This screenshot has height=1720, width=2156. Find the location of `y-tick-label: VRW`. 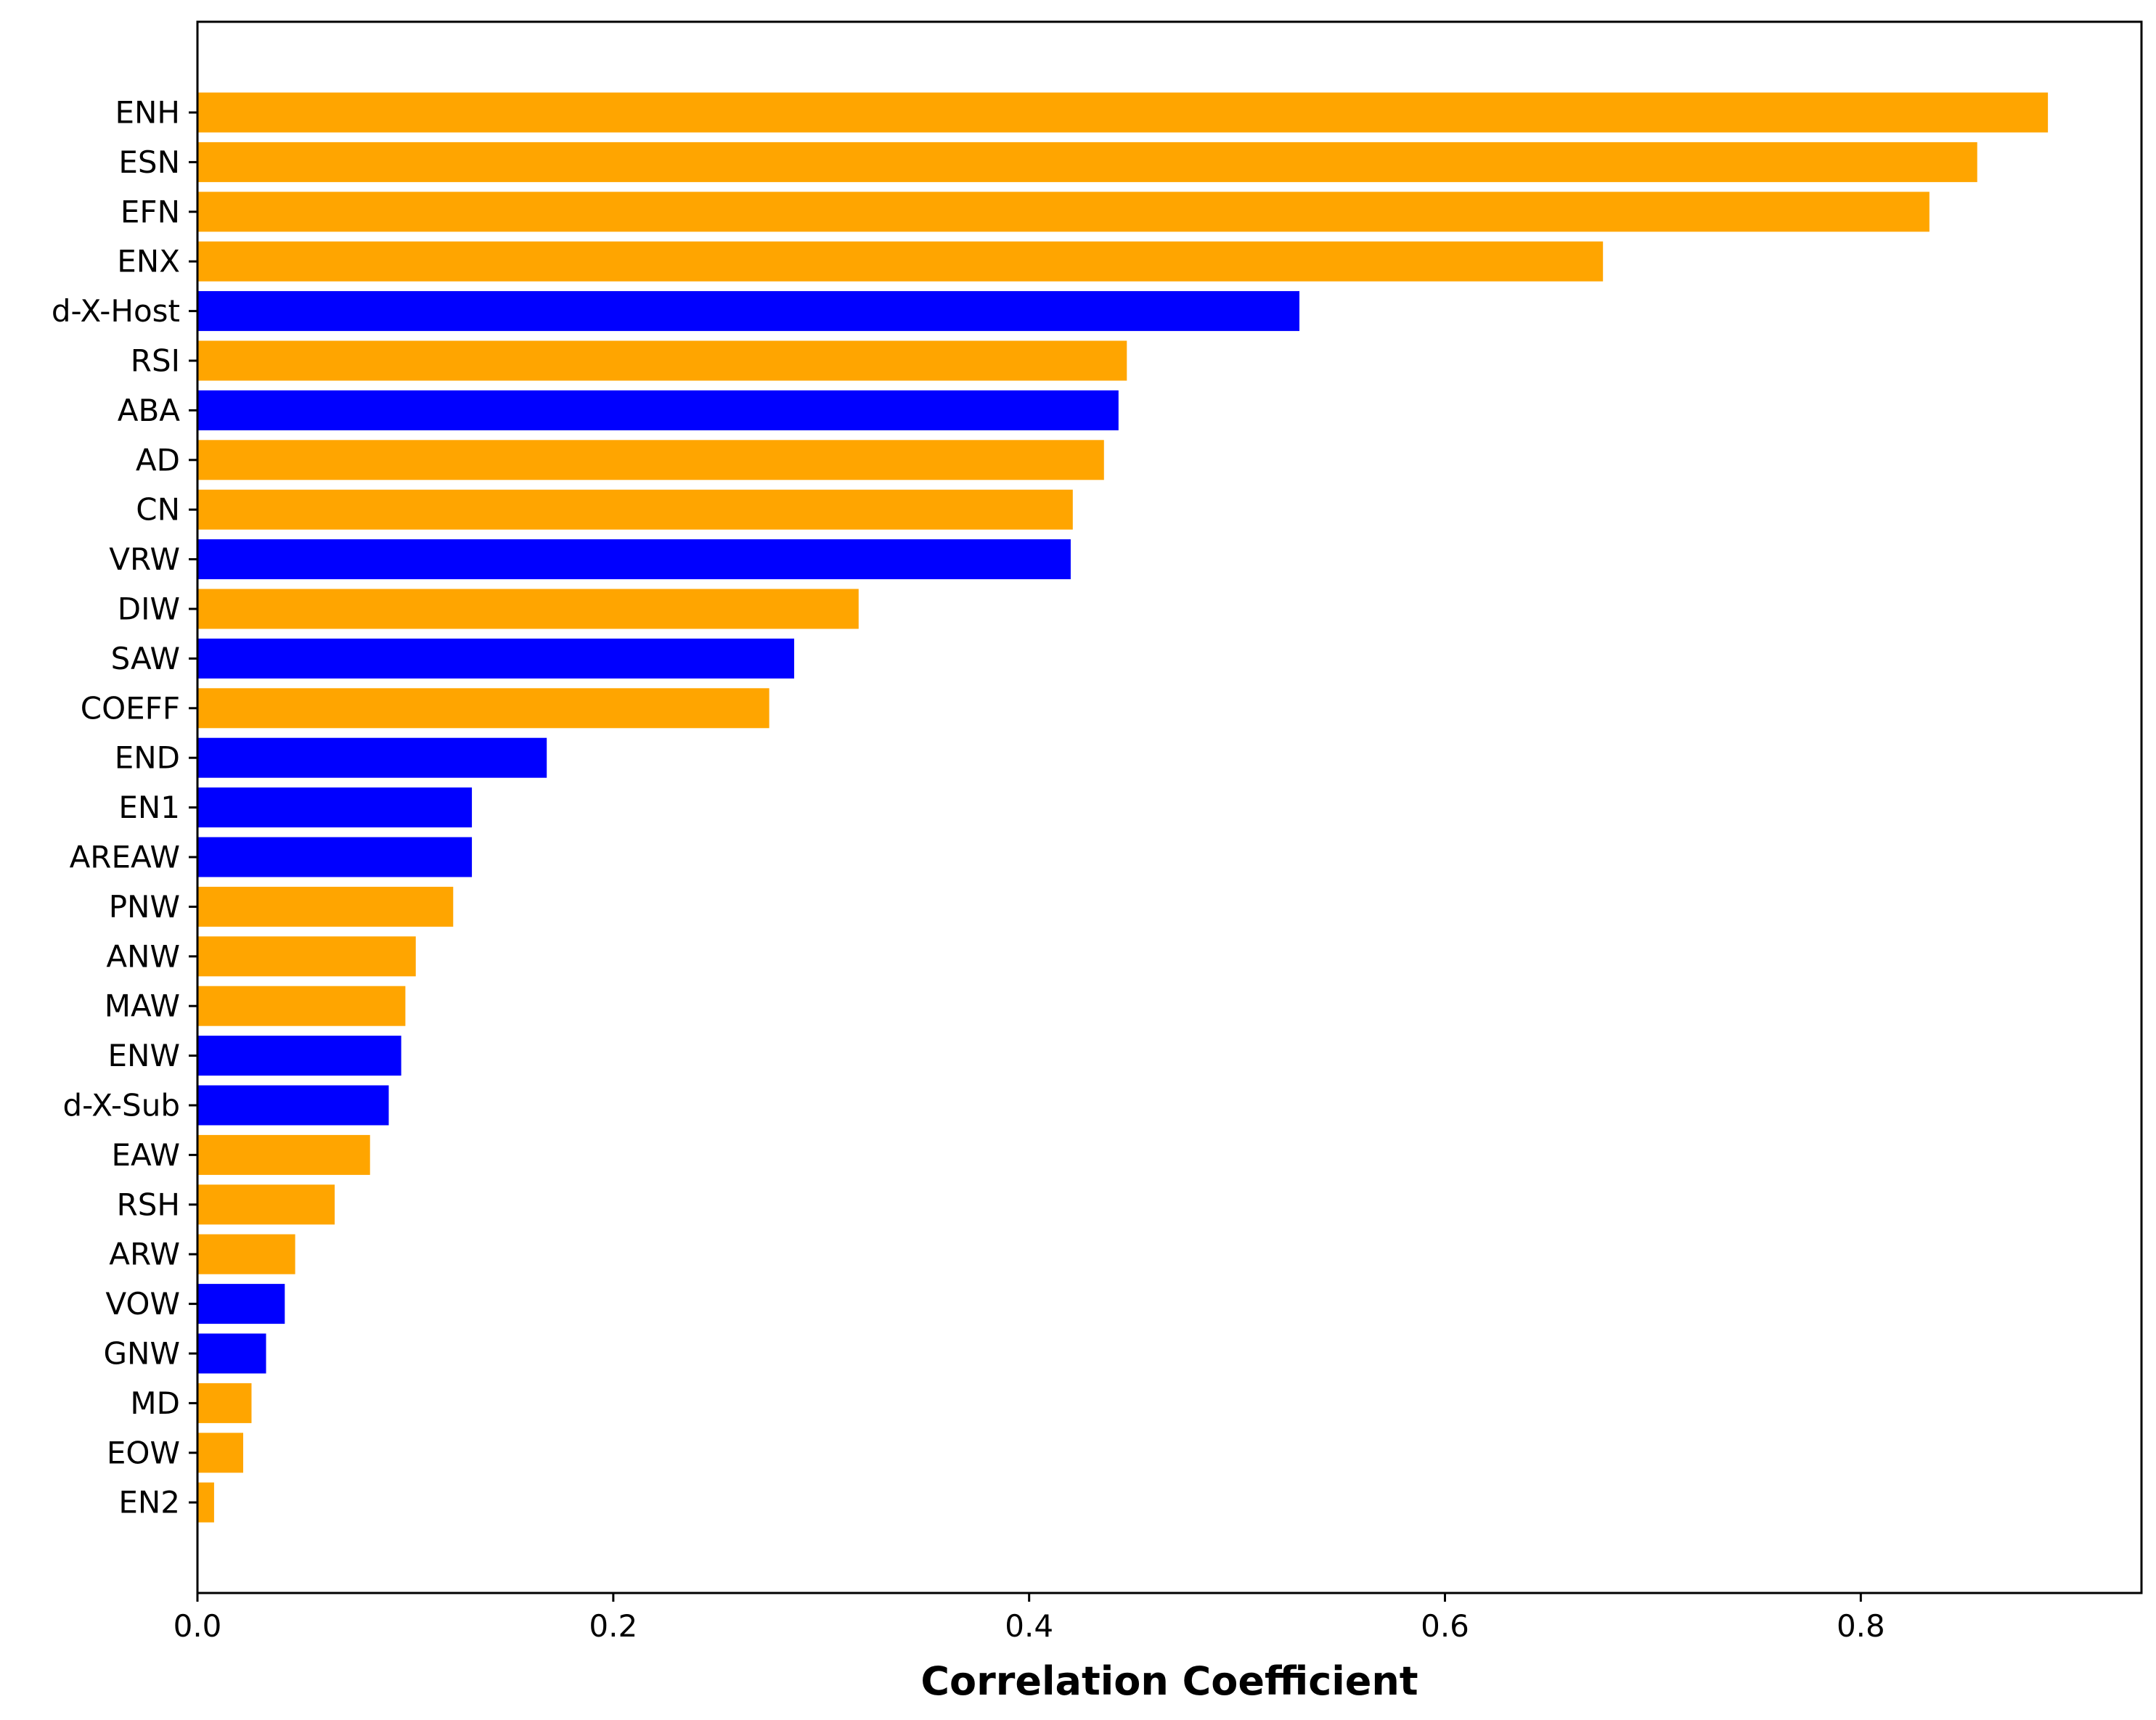

y-tick-label: VRW is located at coordinates (145, 559).